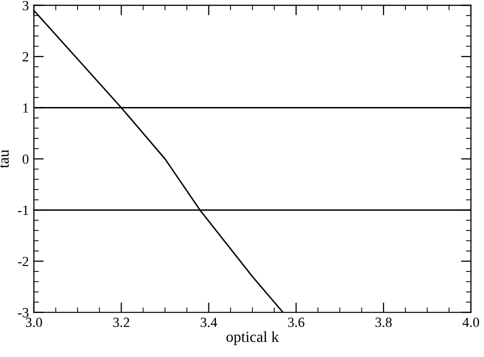 This screenshot has width=484, height=357. What do you see at coordinates (384, 323) in the screenshot?
I see `x-tick-label: 3.8` at bounding box center [384, 323].